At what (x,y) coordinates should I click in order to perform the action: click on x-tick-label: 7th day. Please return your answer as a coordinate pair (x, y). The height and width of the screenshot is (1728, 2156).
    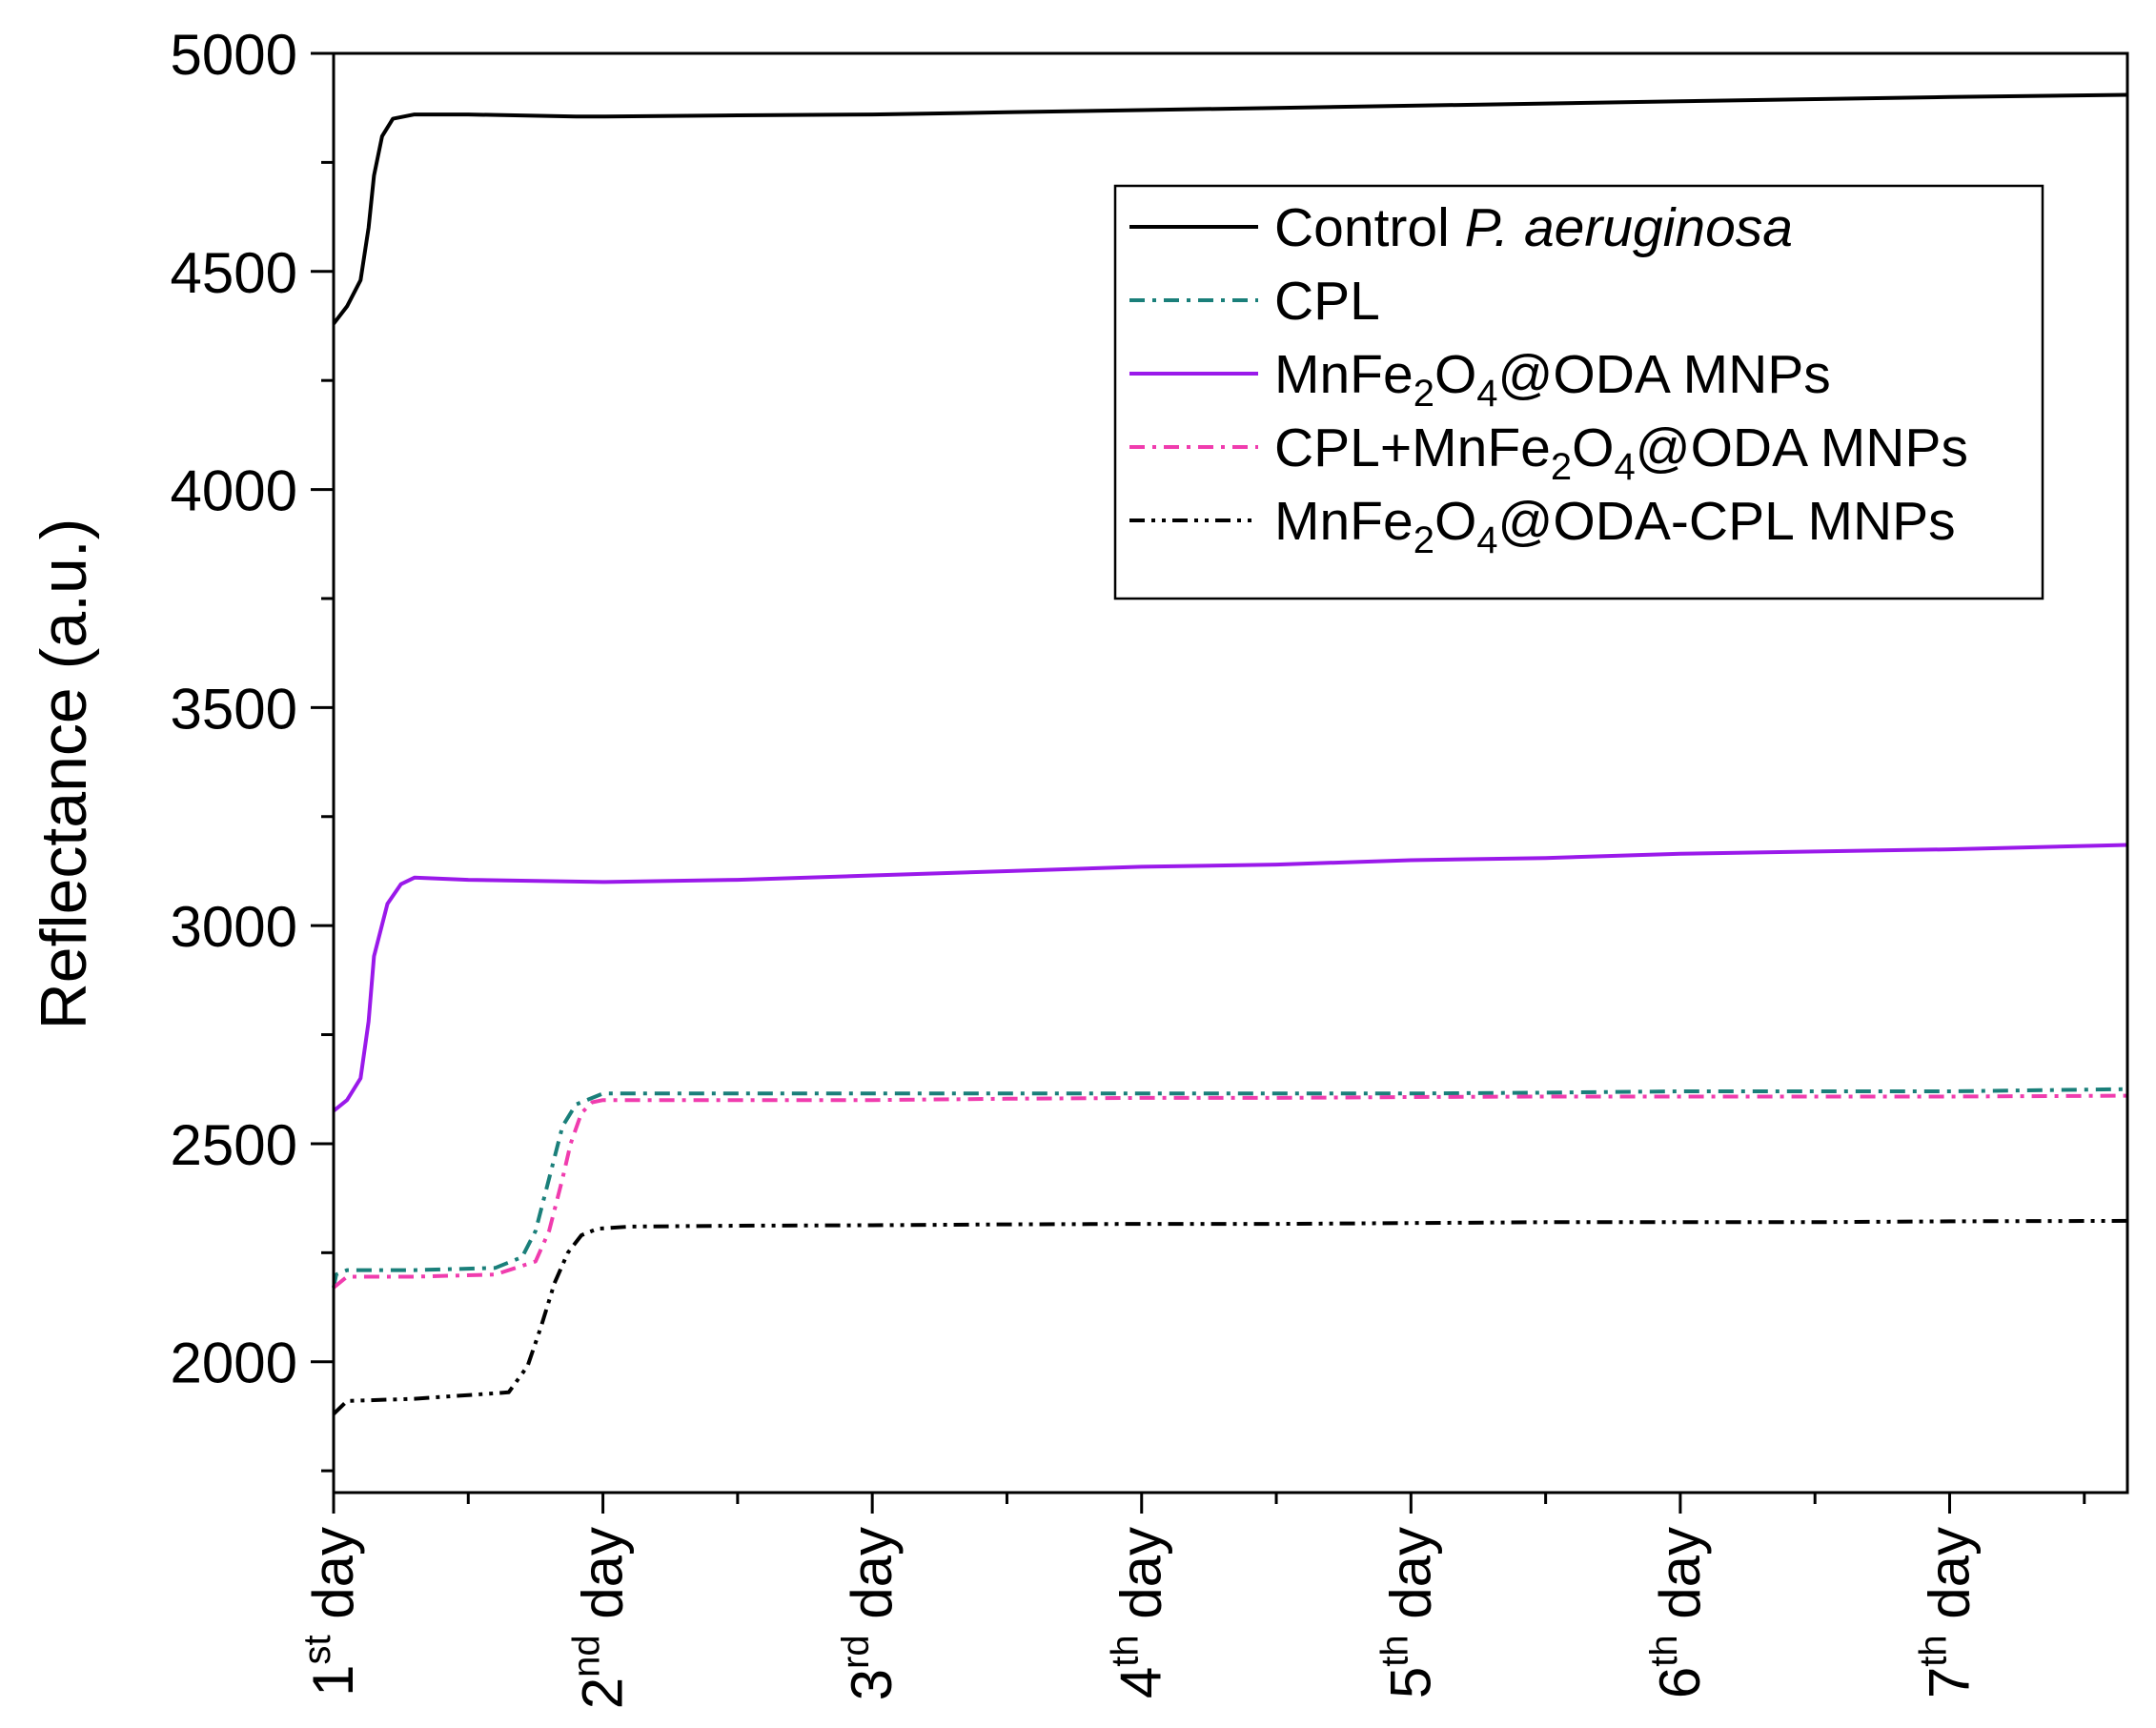
    Looking at the image, I should click on (1947, 1612).